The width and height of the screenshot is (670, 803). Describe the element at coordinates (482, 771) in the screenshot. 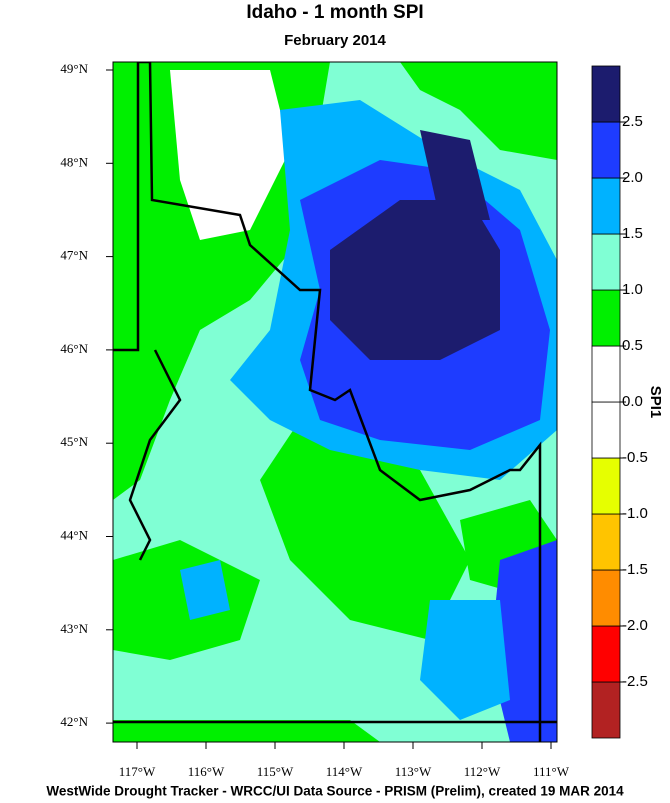

I see `lon-label: 112°W` at that location.